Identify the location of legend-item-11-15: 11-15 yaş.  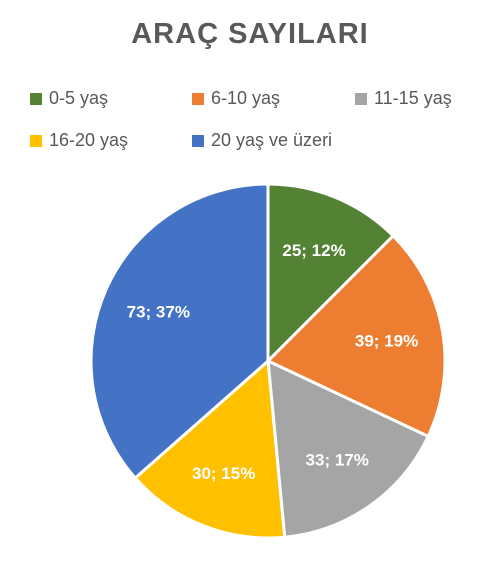
(403, 98).